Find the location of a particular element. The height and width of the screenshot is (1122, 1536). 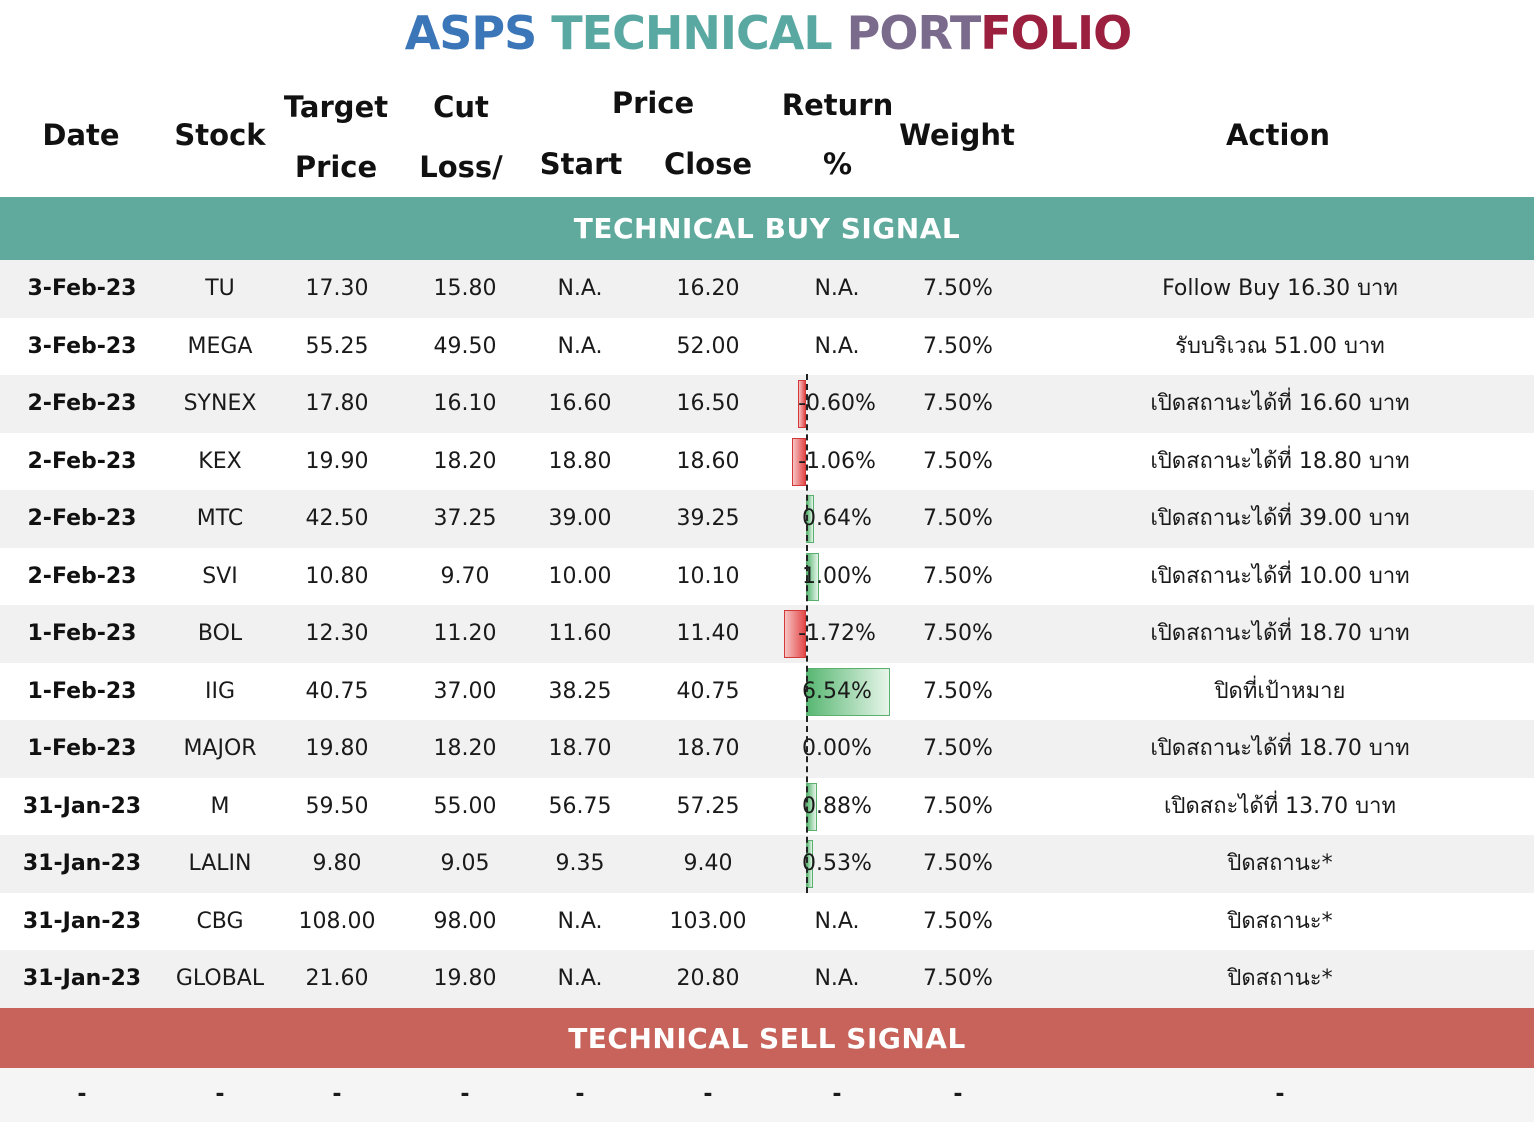

cell-stock: M is located at coordinates (220, 806).